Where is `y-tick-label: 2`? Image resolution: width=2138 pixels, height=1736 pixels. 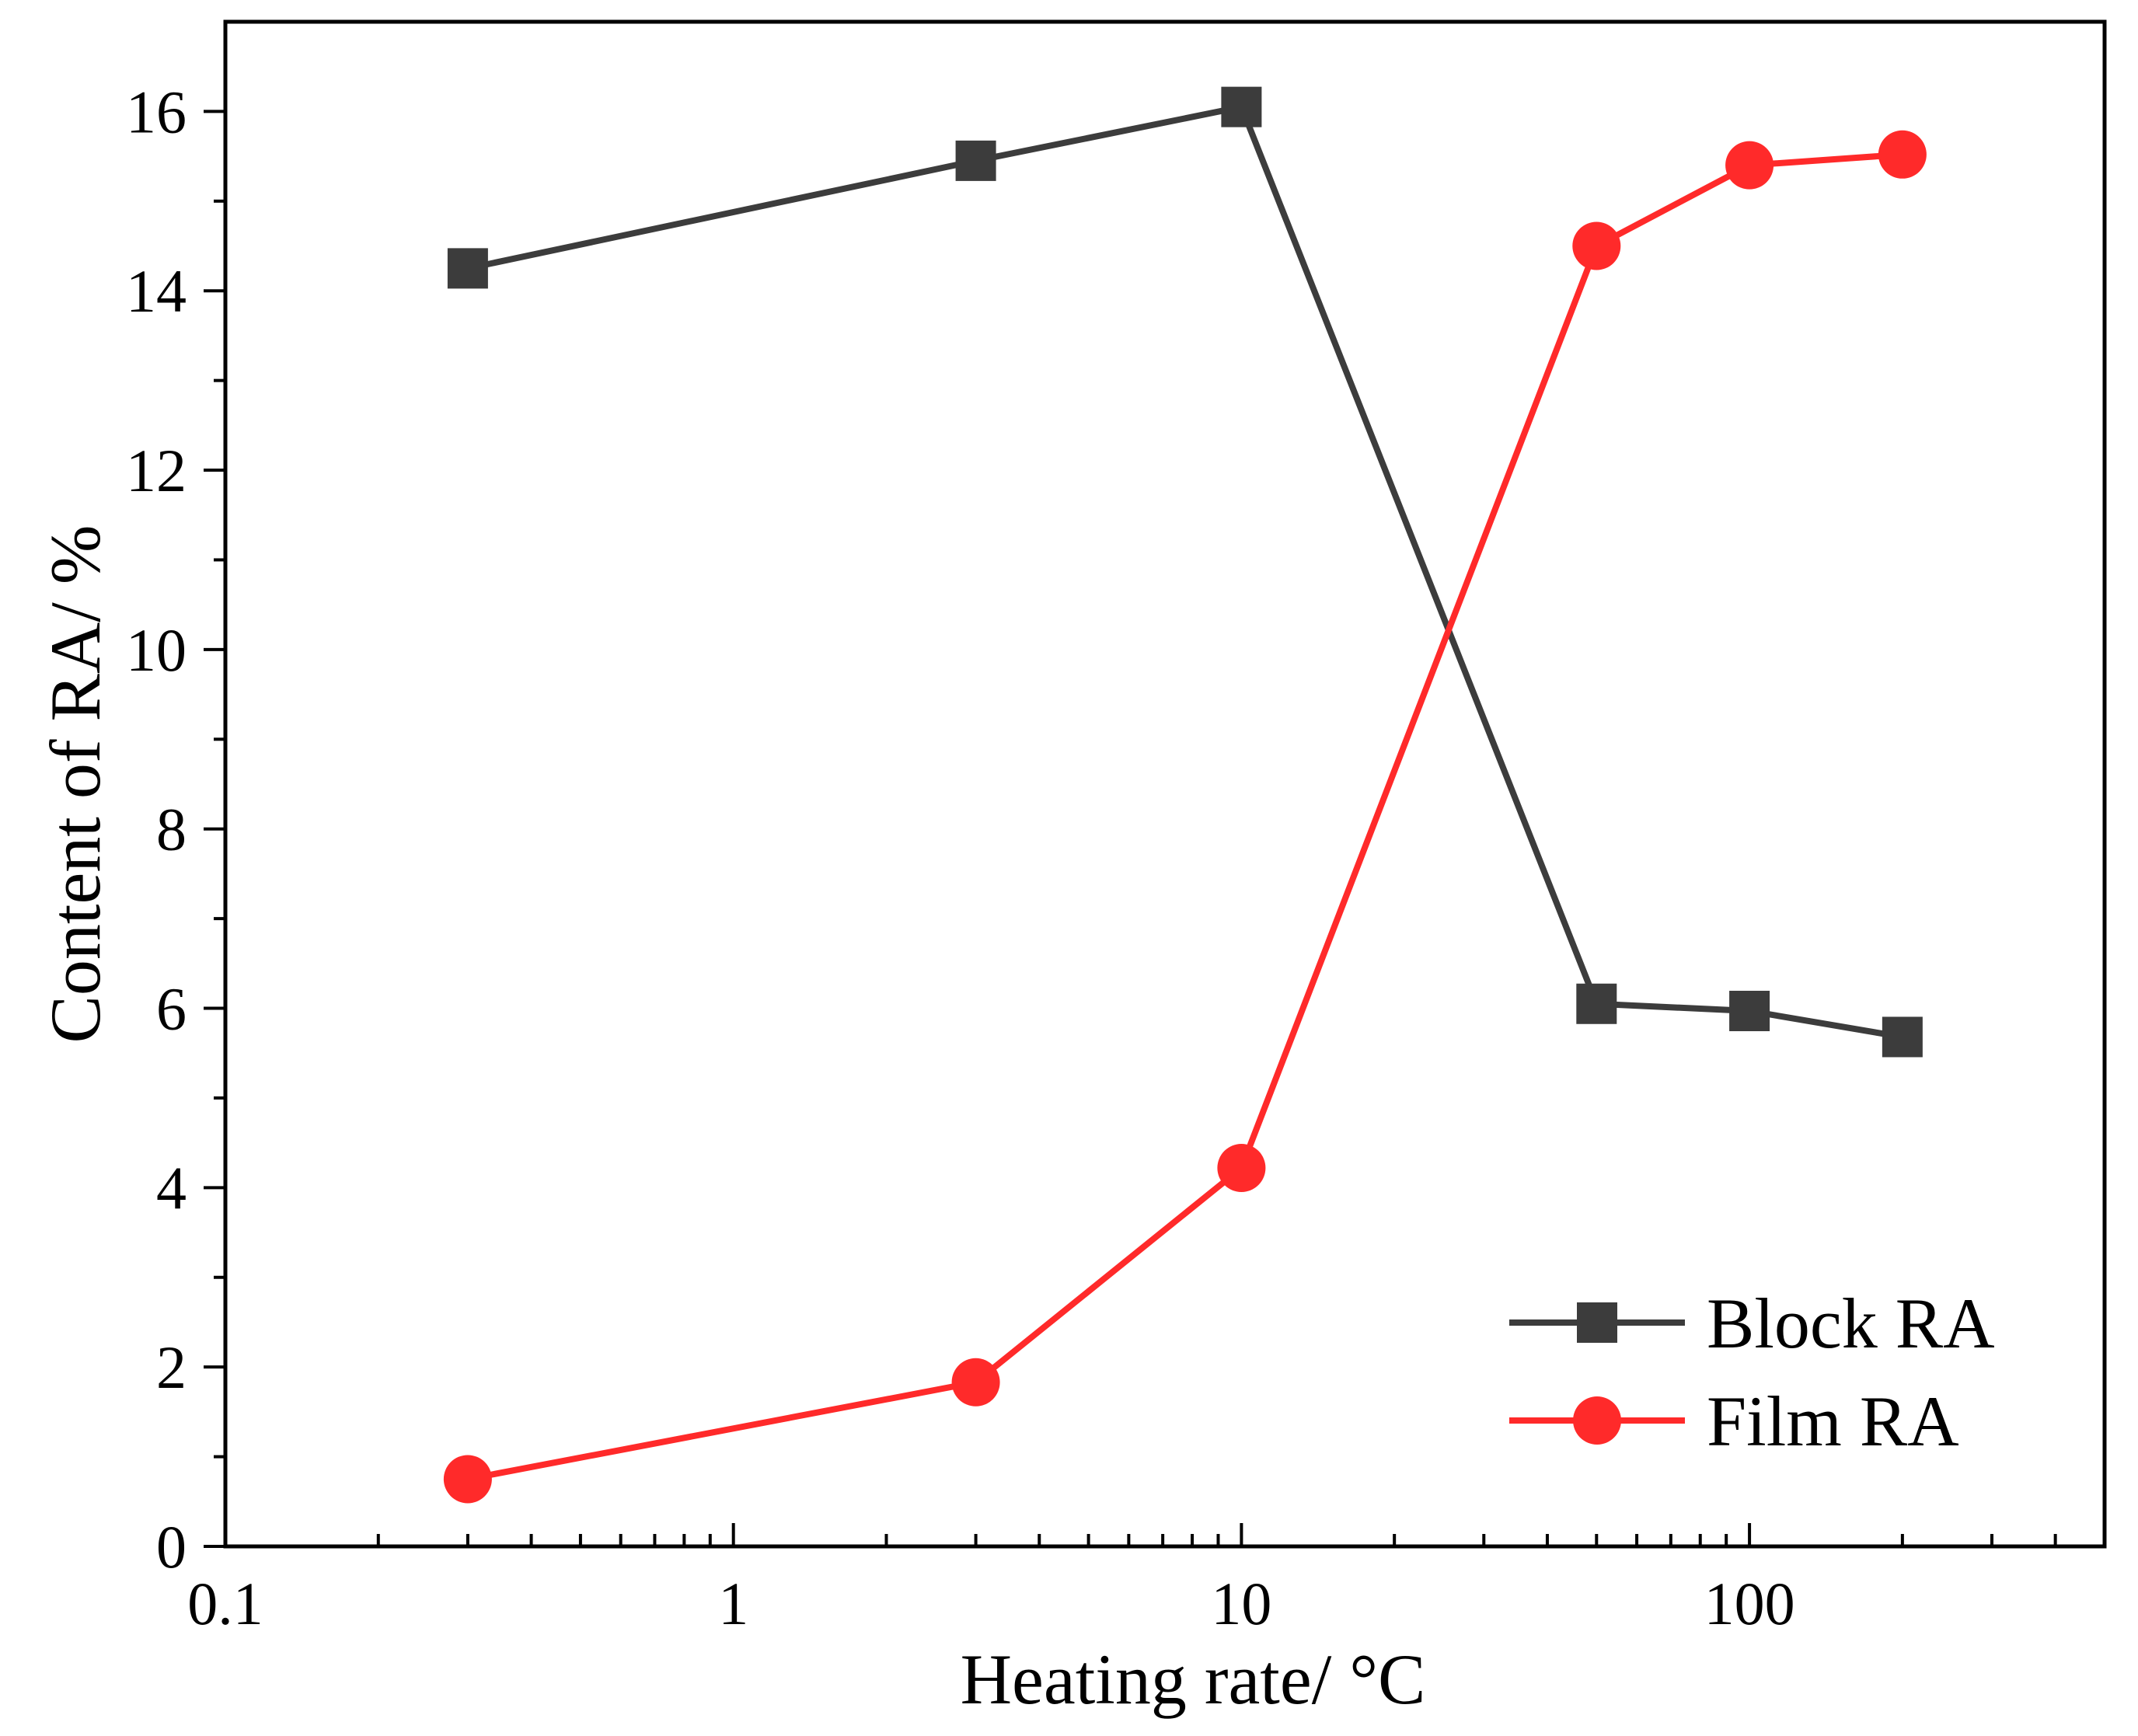 y-tick-label: 2 is located at coordinates (171, 1367).